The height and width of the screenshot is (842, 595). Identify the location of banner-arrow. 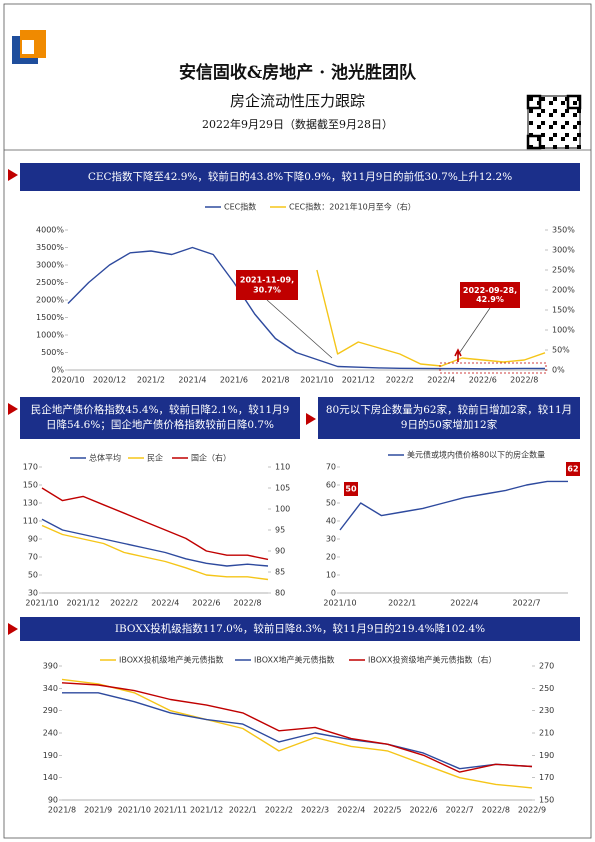
(13, 629).